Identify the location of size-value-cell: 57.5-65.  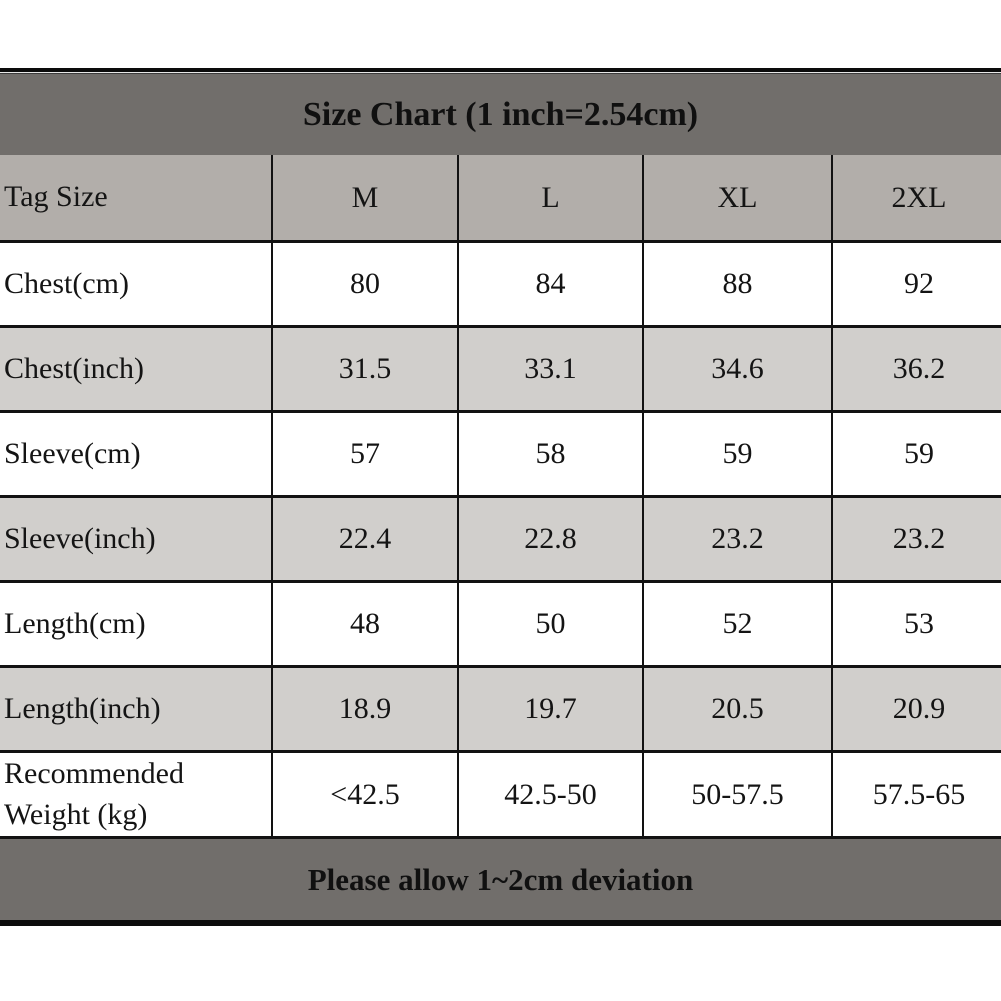
(916, 795).